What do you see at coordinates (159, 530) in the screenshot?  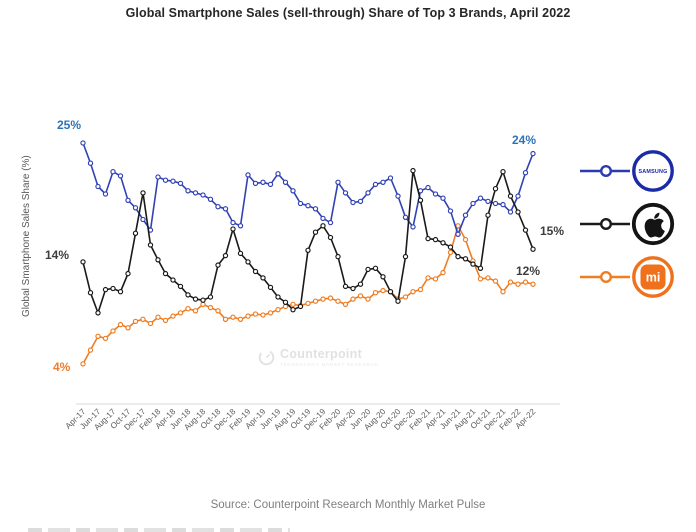 I see `cropped-text-fragment` at bounding box center [159, 530].